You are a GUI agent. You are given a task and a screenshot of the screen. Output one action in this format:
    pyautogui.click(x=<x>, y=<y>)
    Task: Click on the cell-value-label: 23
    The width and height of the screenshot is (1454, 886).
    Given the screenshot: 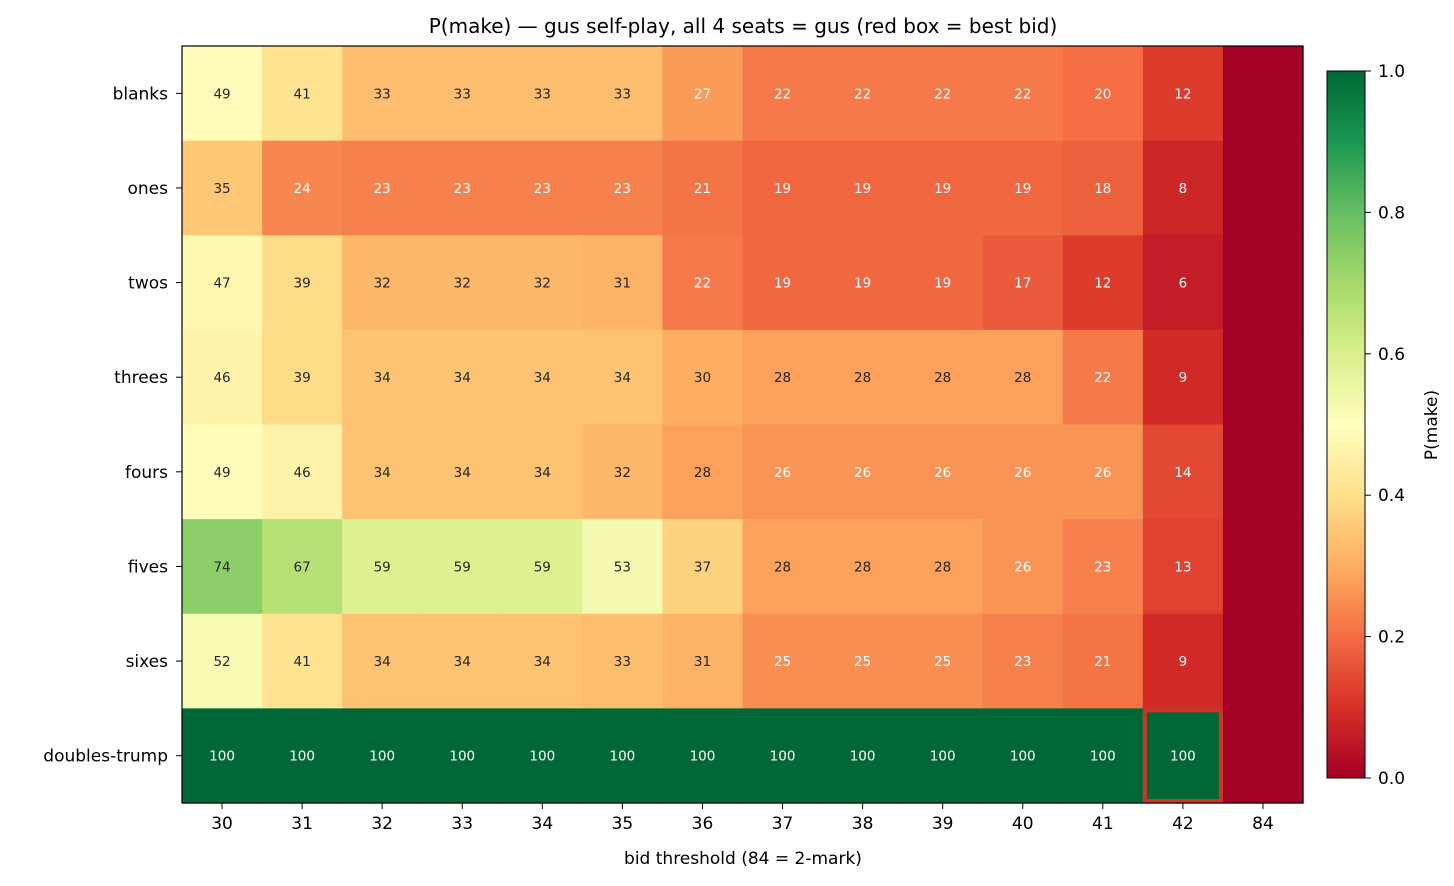 What is the action you would take?
    pyautogui.click(x=462, y=189)
    